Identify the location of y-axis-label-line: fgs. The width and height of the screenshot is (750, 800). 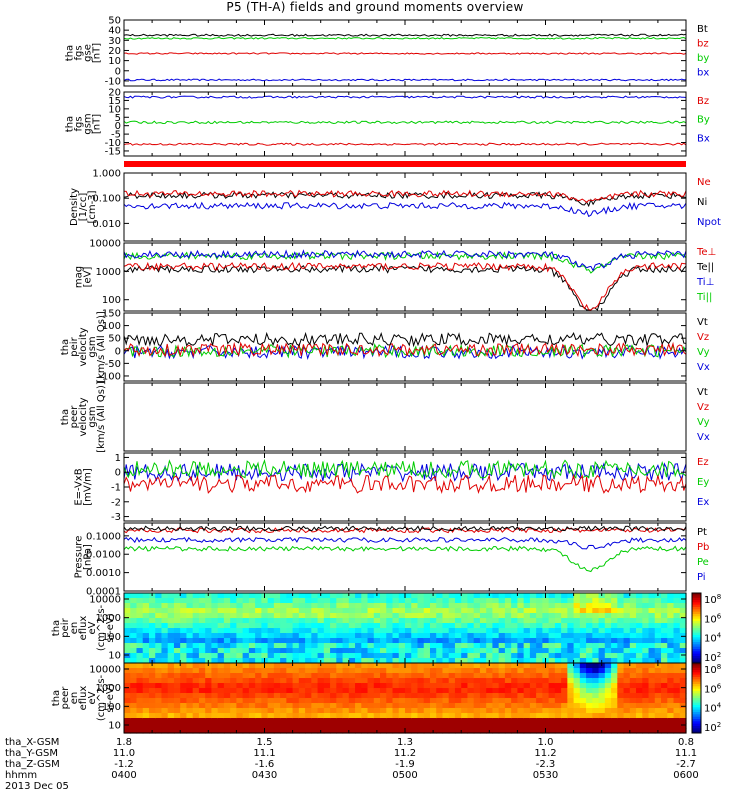
(79, 52).